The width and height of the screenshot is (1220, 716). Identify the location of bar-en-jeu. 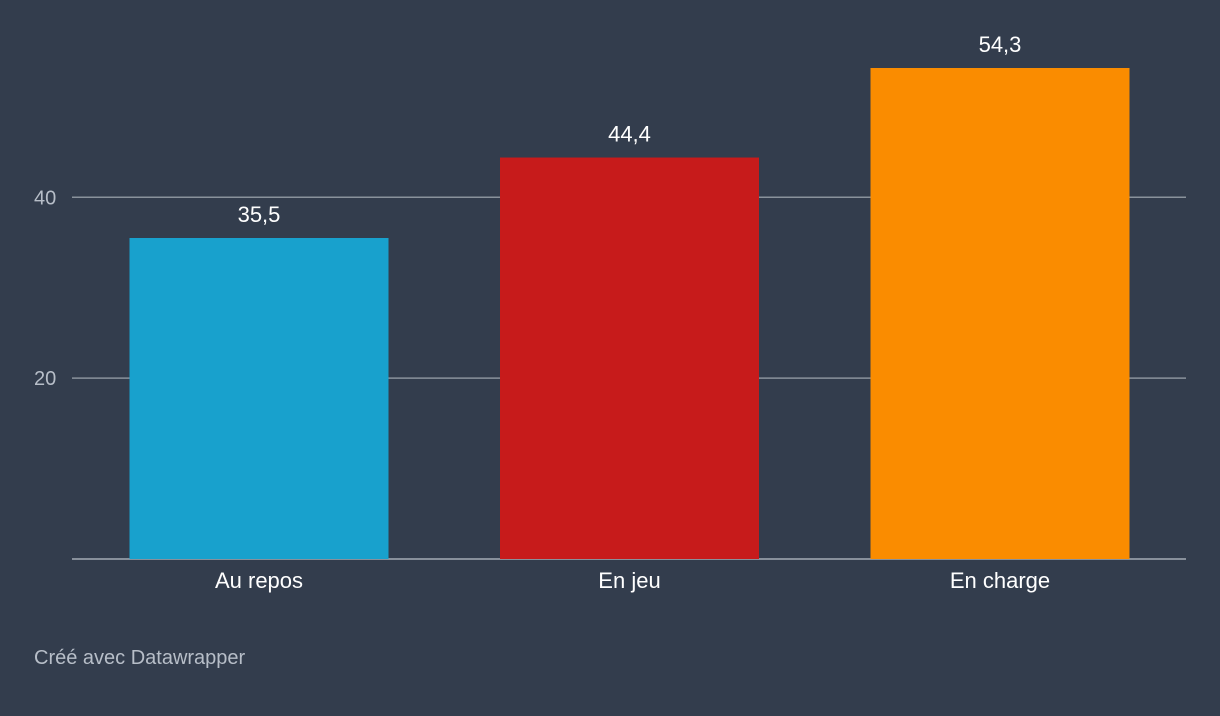
(629, 358).